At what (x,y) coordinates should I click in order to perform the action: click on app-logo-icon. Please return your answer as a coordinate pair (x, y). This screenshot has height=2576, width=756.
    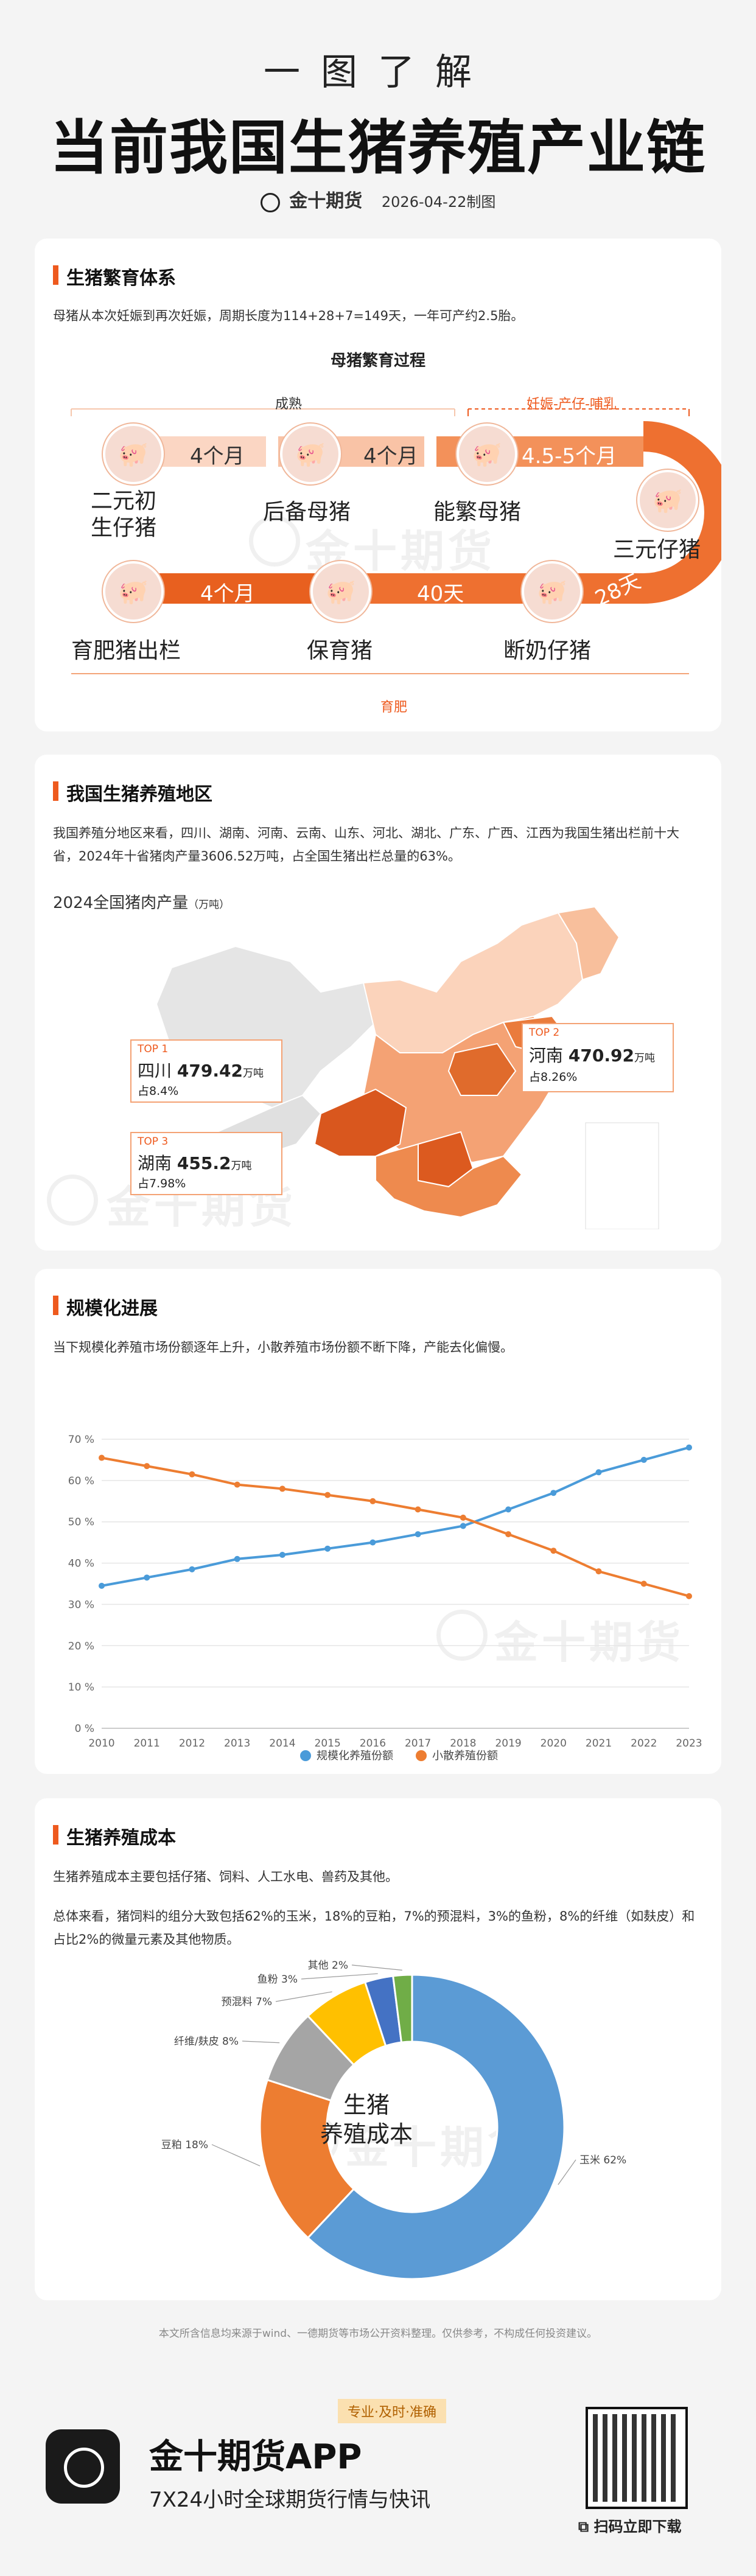
    Looking at the image, I should click on (83, 2466).